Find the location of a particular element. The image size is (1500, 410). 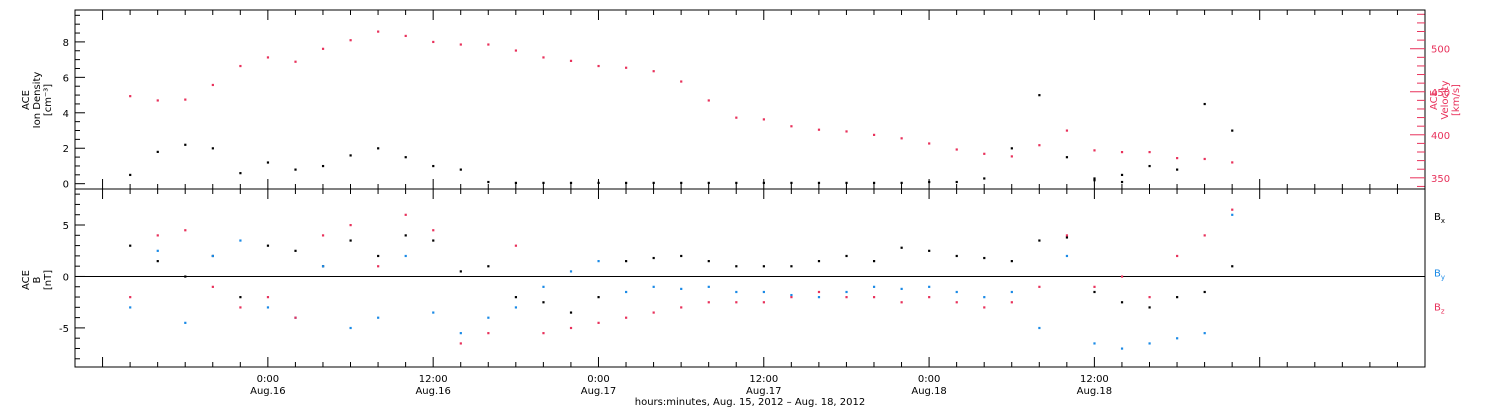

top-left-tick-label: 0 is located at coordinates (66, 185).